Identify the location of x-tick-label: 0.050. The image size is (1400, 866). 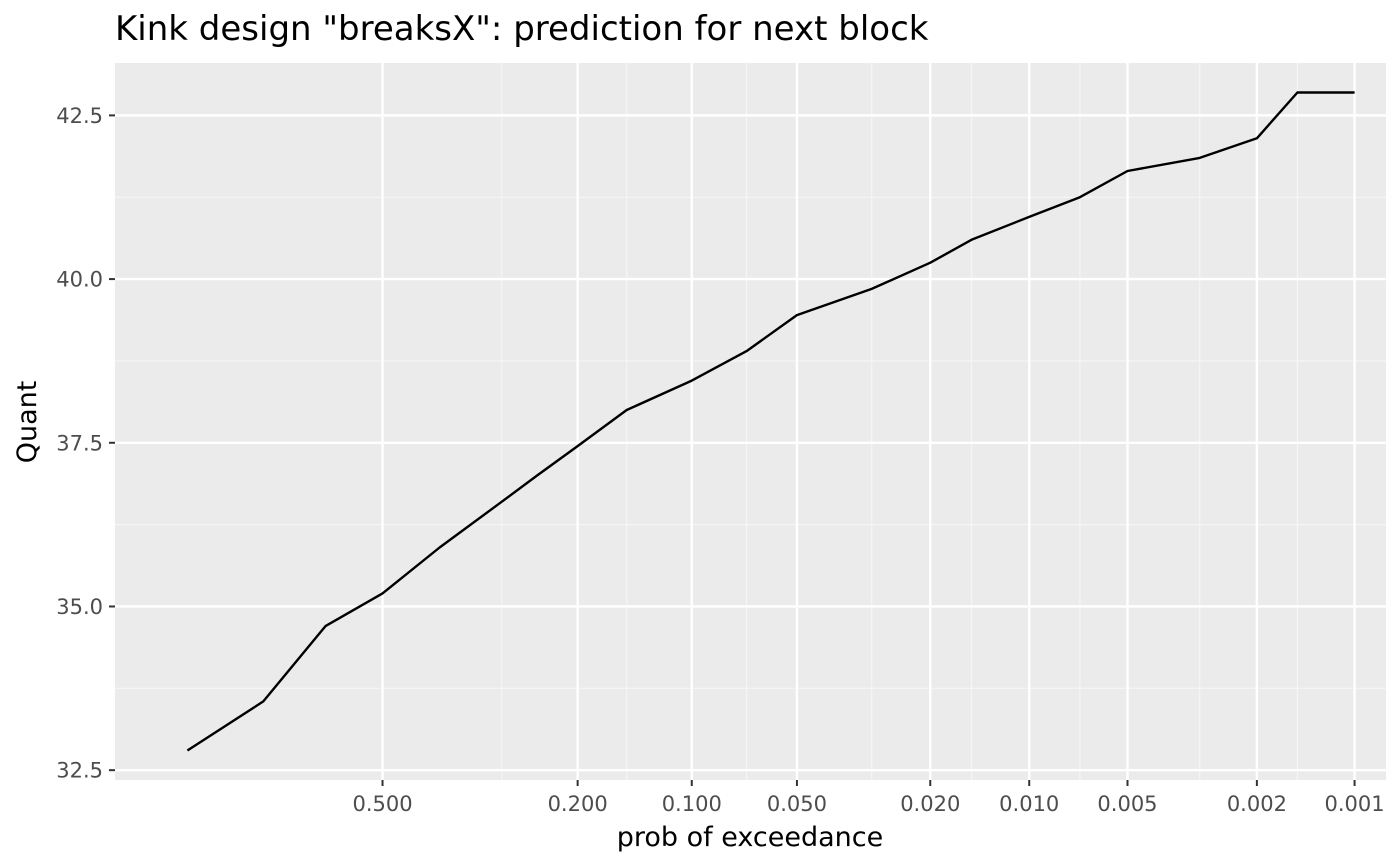
(797, 804).